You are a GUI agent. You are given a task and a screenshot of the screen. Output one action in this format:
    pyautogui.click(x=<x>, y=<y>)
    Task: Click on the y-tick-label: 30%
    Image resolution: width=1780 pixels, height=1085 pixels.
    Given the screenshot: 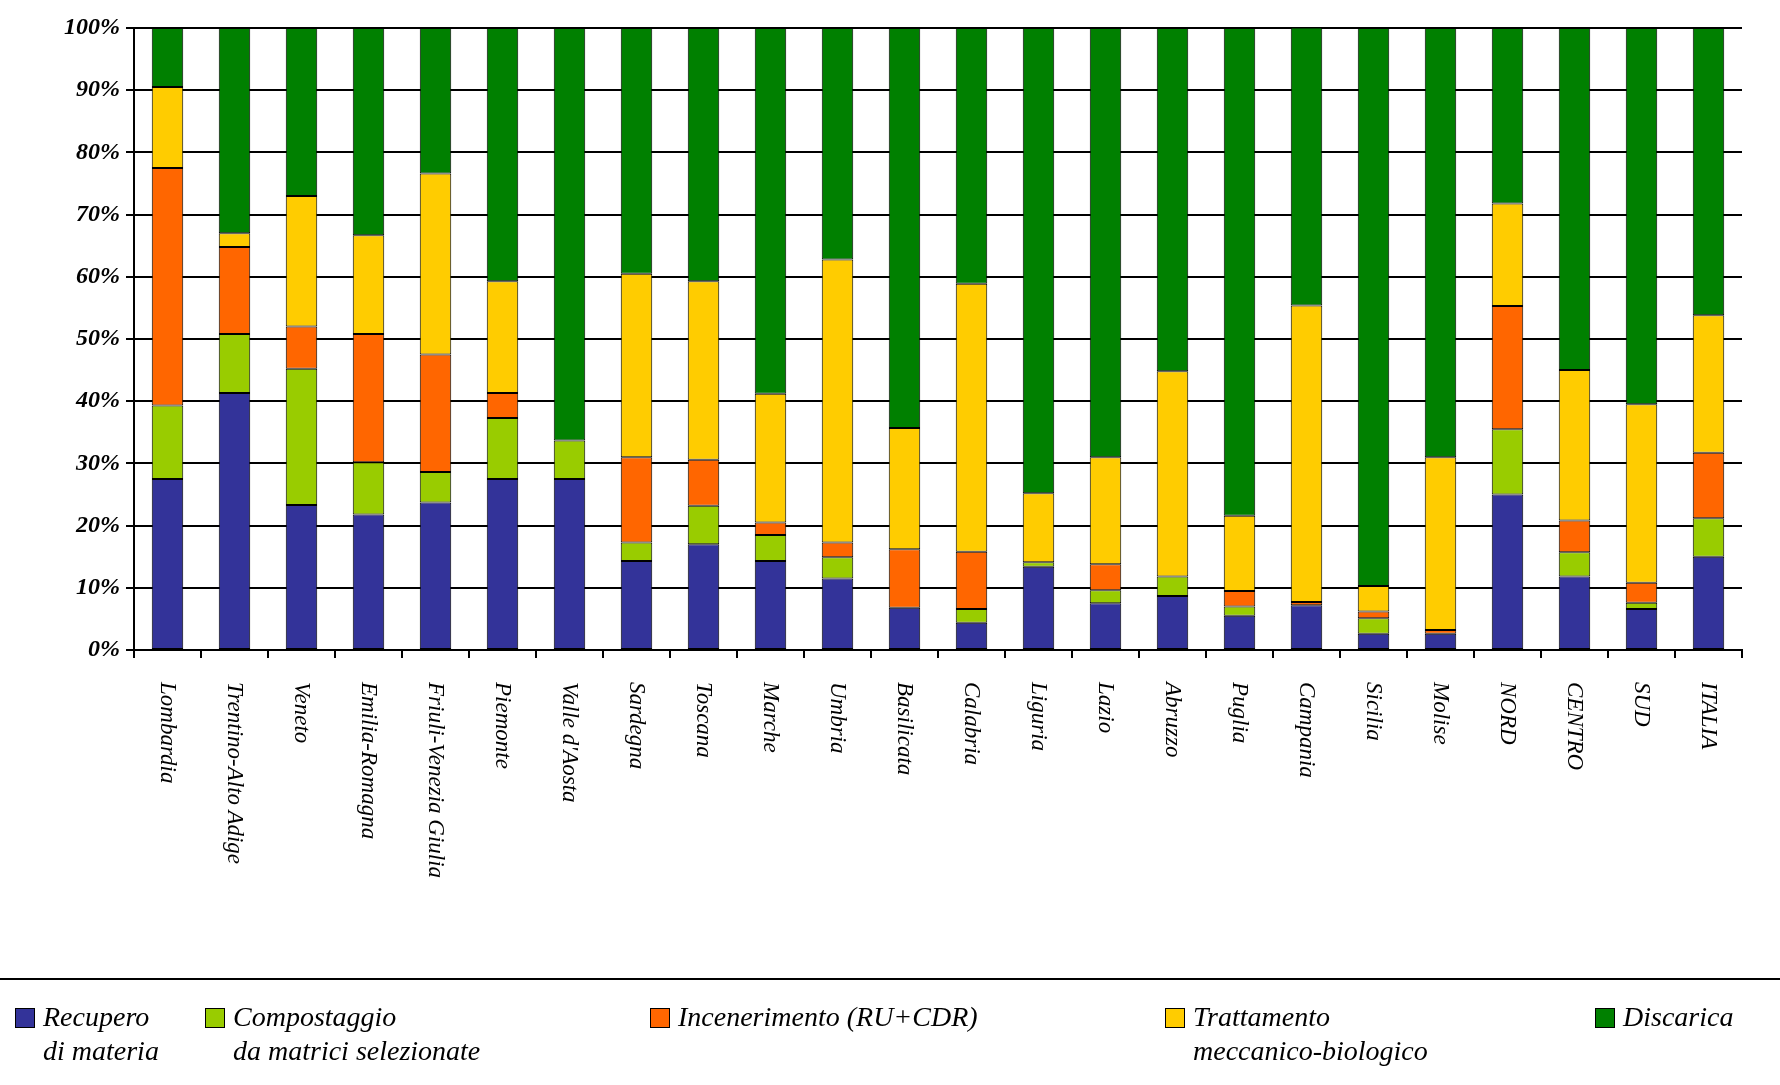 What is the action you would take?
    pyautogui.click(x=97, y=461)
    